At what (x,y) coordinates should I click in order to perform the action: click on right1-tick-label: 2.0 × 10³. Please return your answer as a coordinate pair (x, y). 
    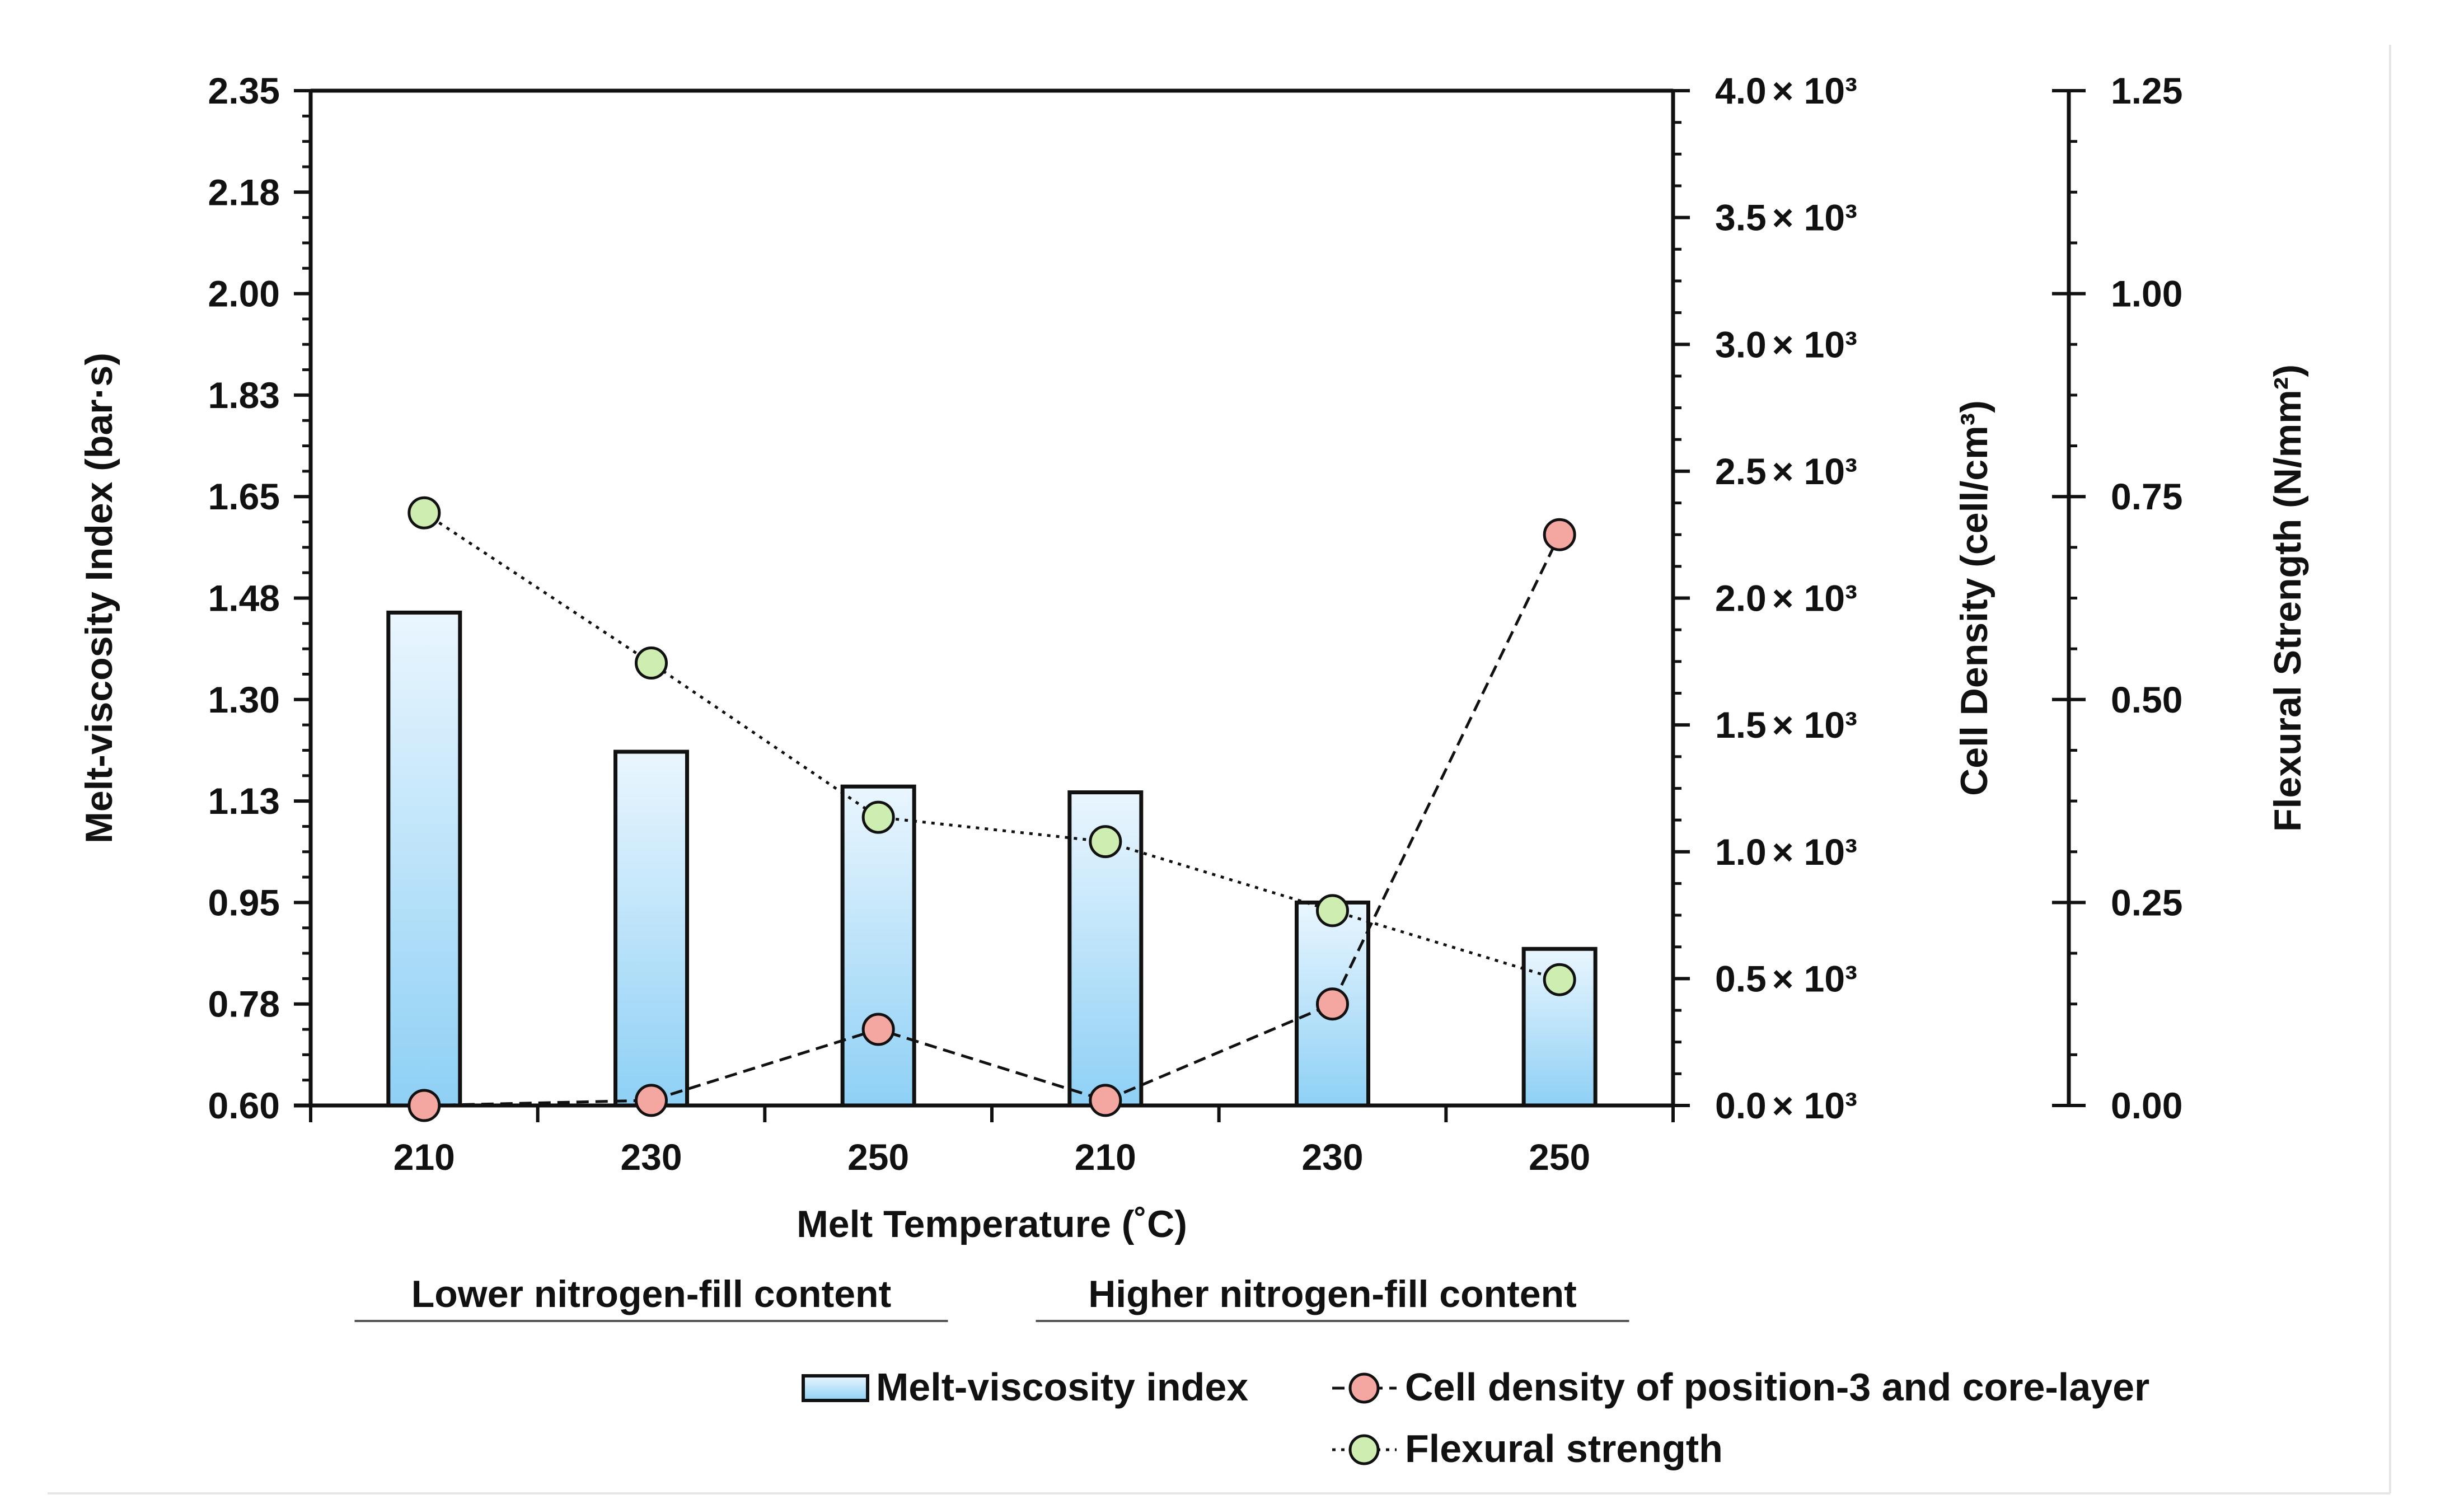
    Looking at the image, I should click on (1786, 598).